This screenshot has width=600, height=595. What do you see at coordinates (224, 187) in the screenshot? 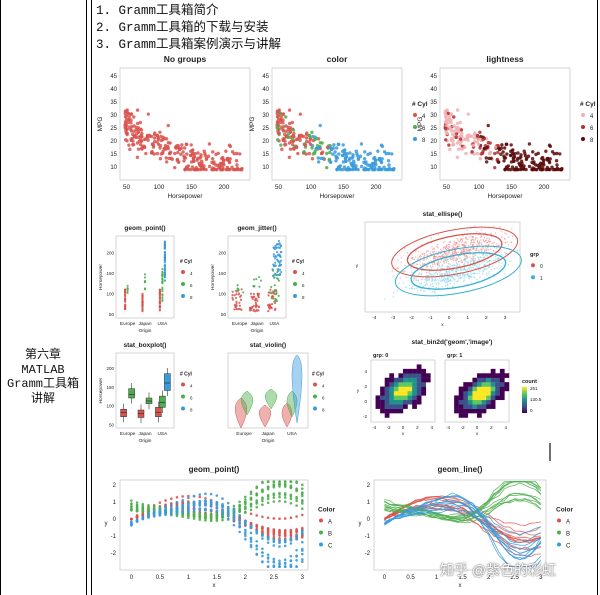
I see `x-tick-label: 200` at bounding box center [224, 187].